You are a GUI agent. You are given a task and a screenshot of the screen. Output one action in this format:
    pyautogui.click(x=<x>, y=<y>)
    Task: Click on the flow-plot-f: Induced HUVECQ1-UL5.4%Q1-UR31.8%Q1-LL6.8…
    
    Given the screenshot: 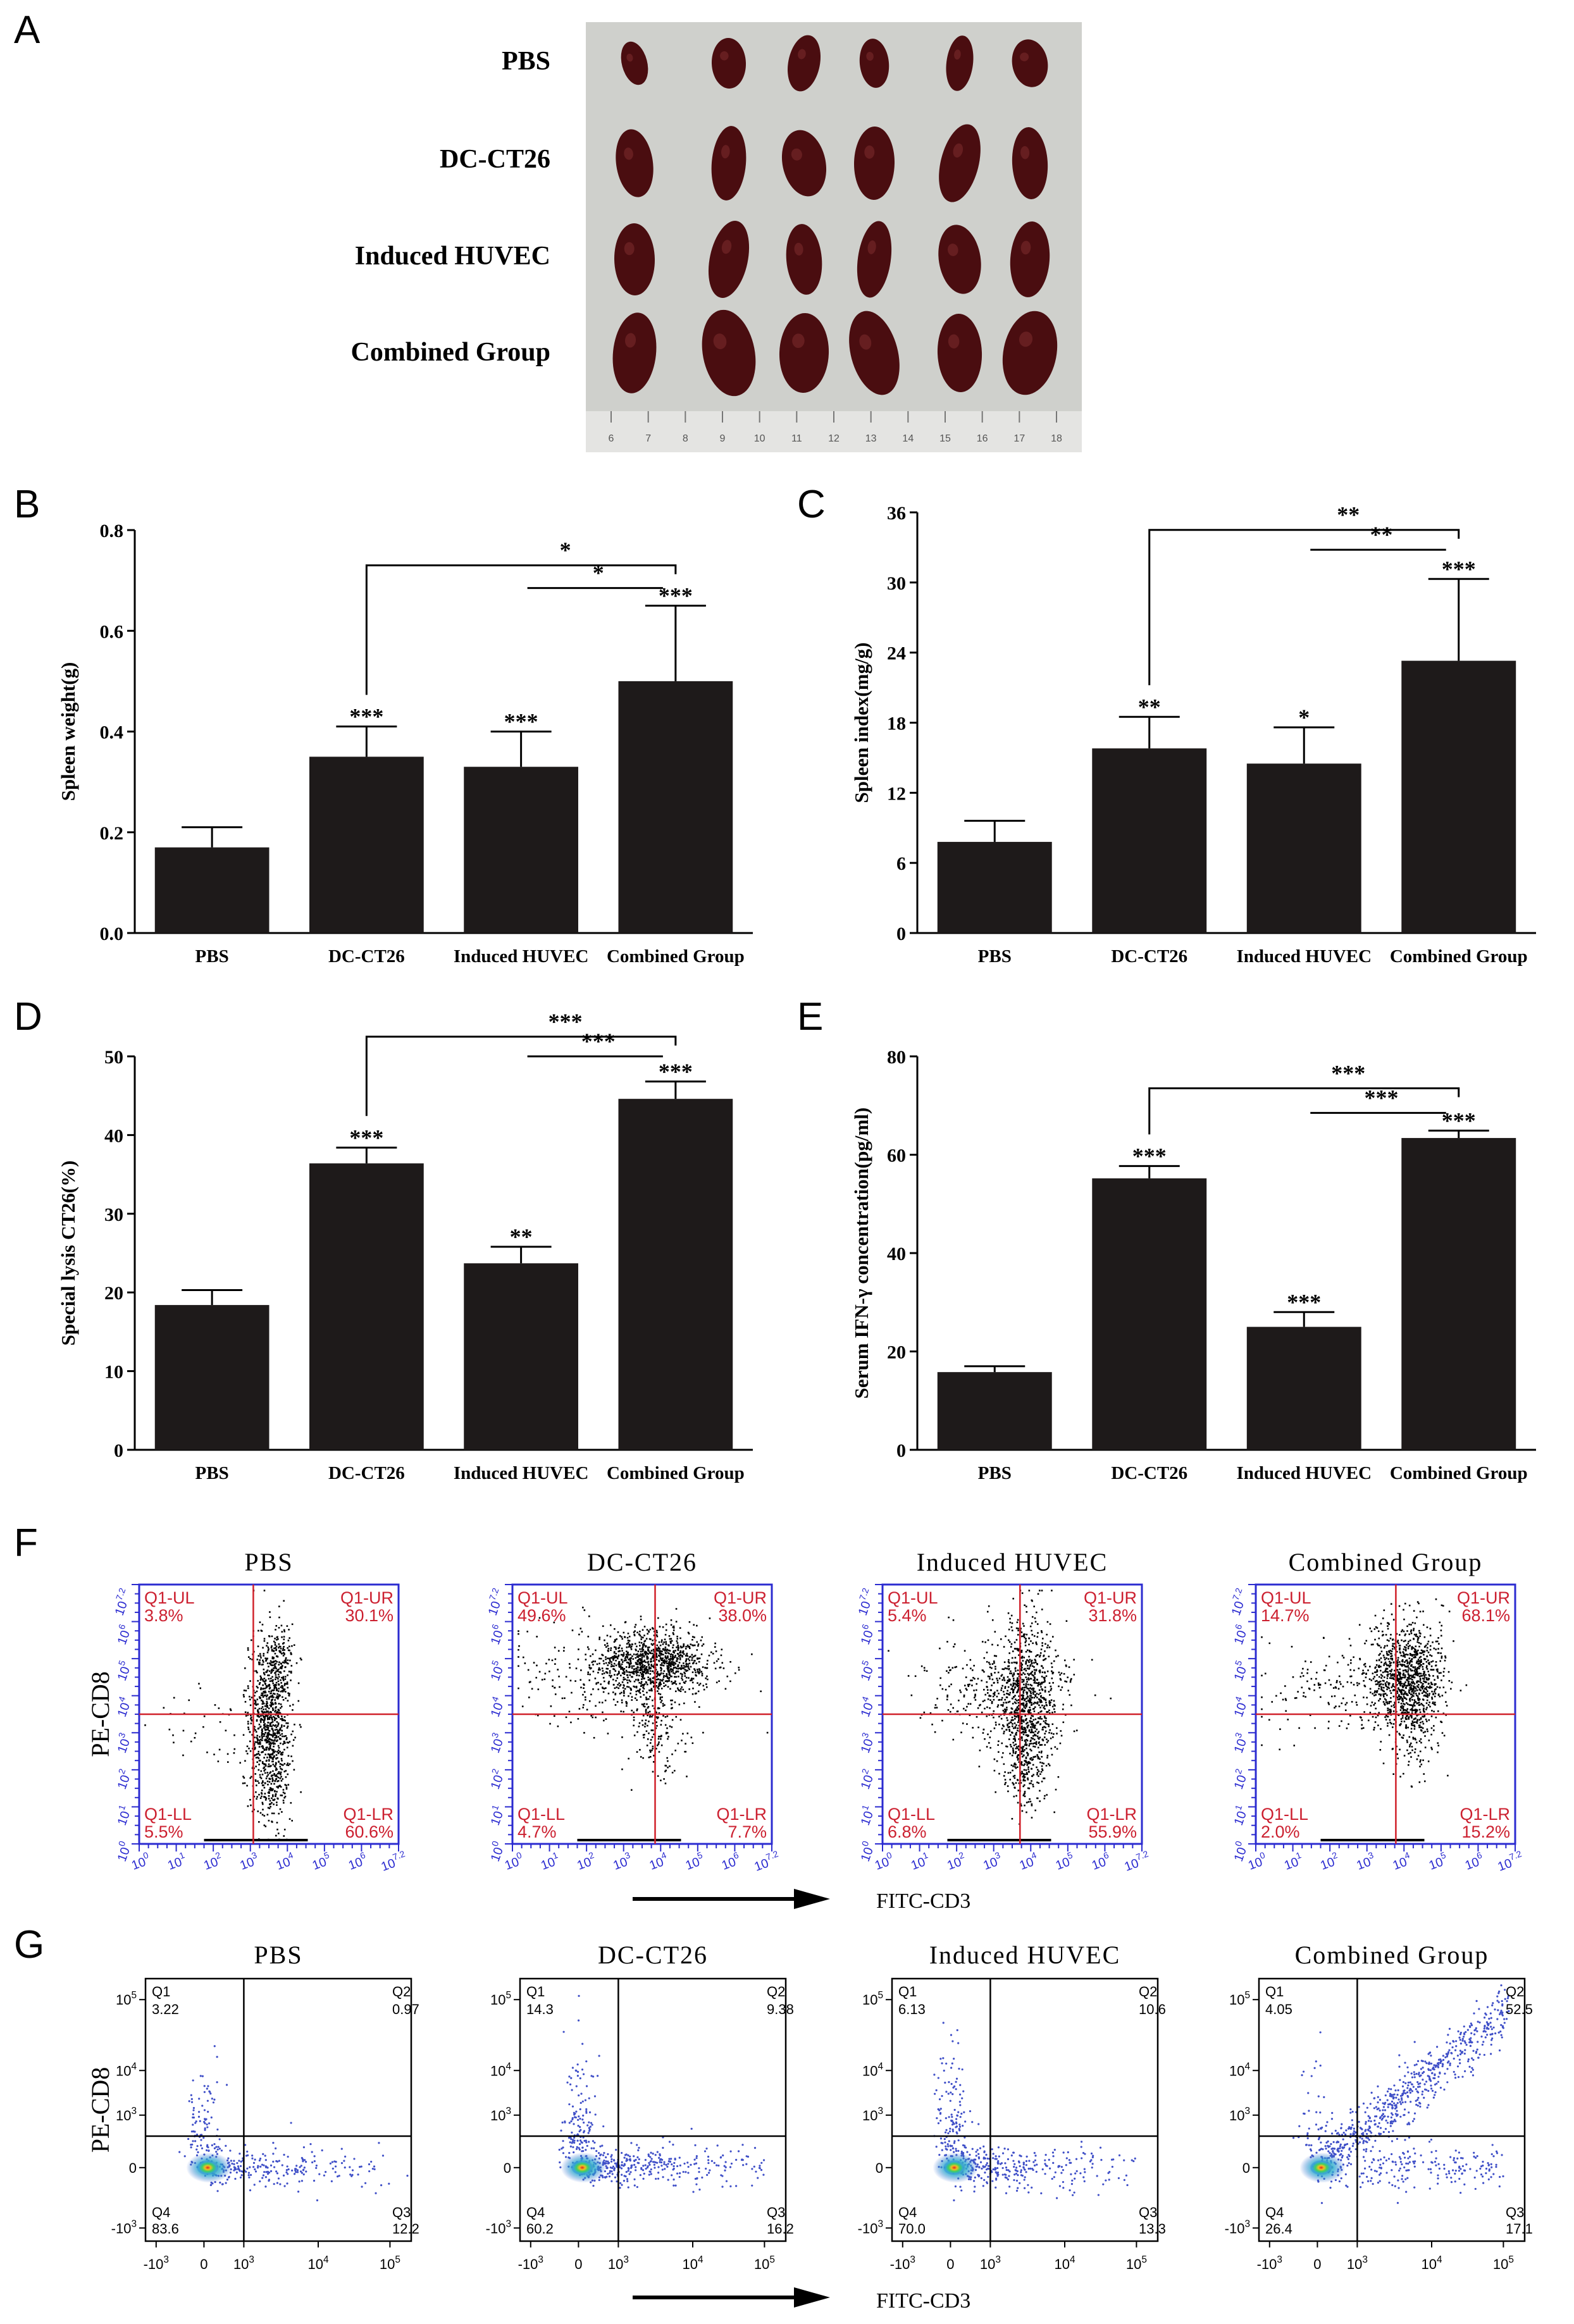 What is the action you would take?
    pyautogui.click(x=1003, y=1711)
    